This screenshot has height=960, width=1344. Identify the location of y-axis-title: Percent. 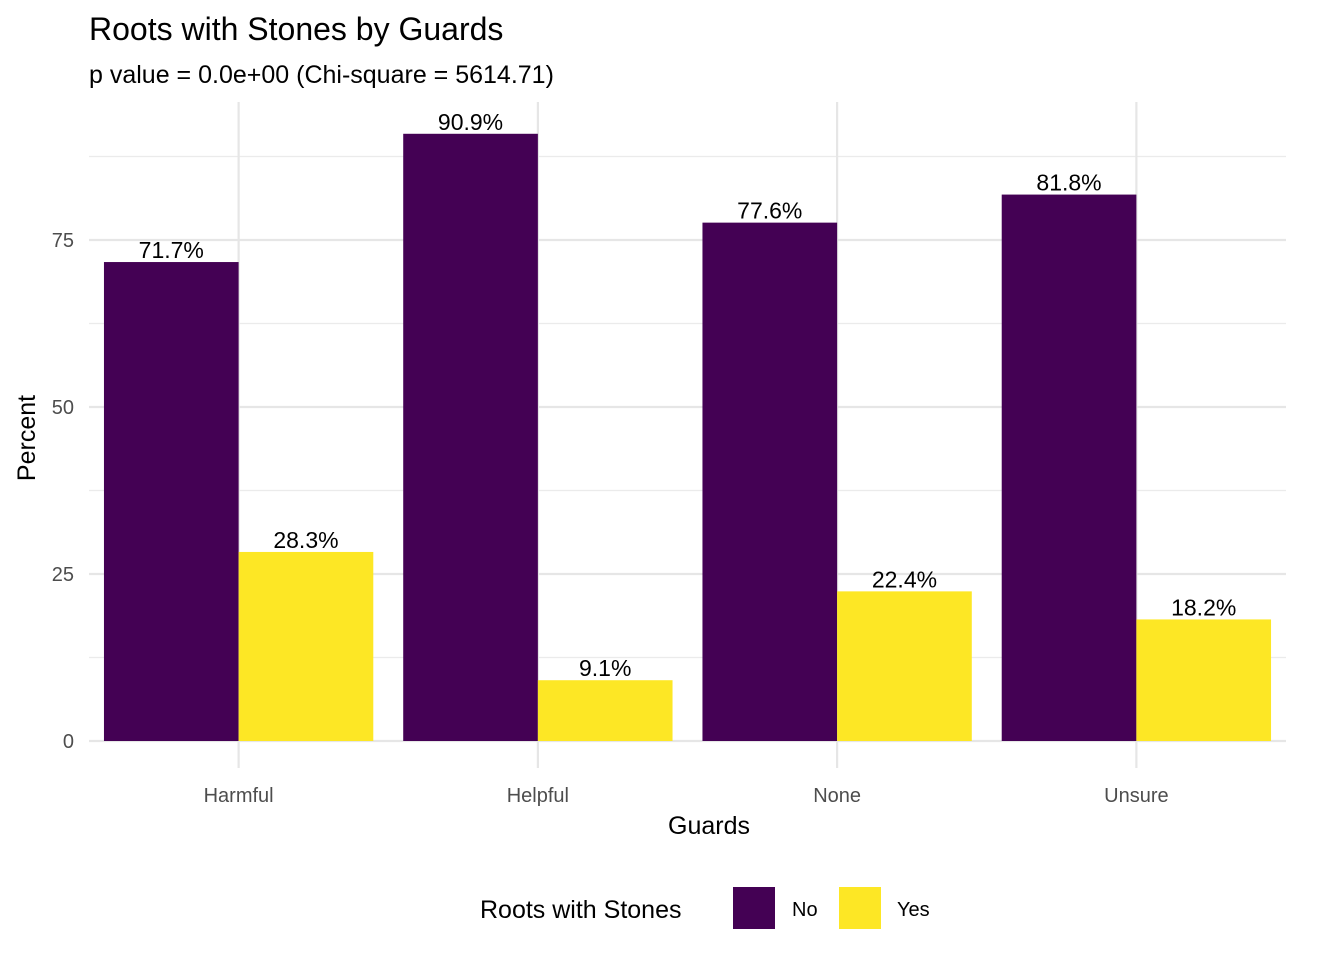
(27, 438).